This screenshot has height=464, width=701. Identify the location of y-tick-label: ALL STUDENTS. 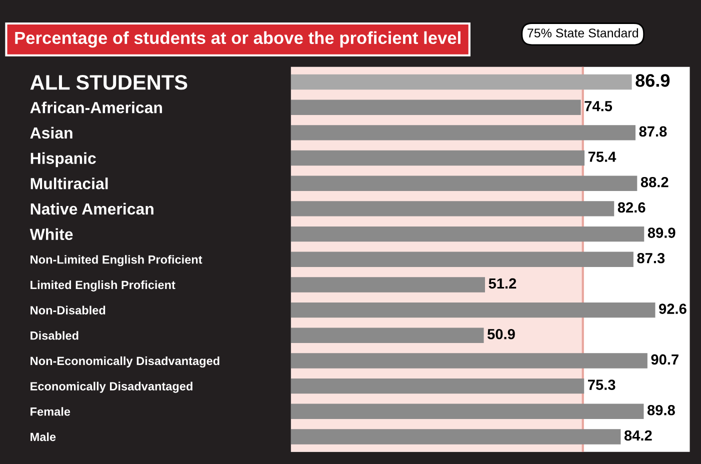
(109, 82).